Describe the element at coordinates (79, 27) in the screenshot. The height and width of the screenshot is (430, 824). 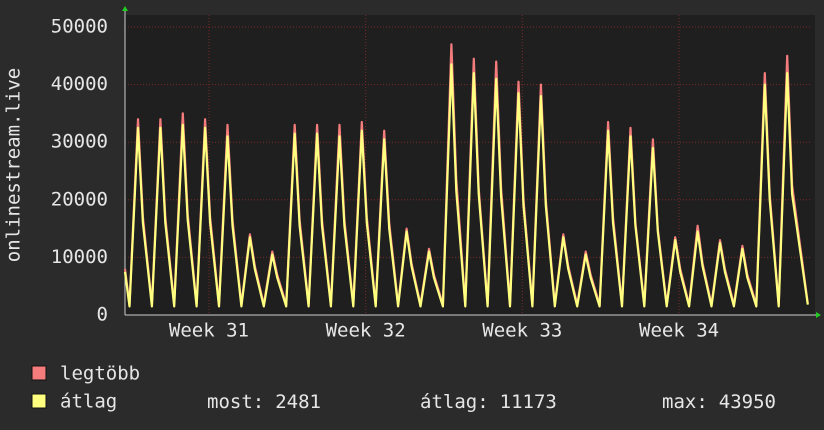
I see `y-tick-label: 50000` at that location.